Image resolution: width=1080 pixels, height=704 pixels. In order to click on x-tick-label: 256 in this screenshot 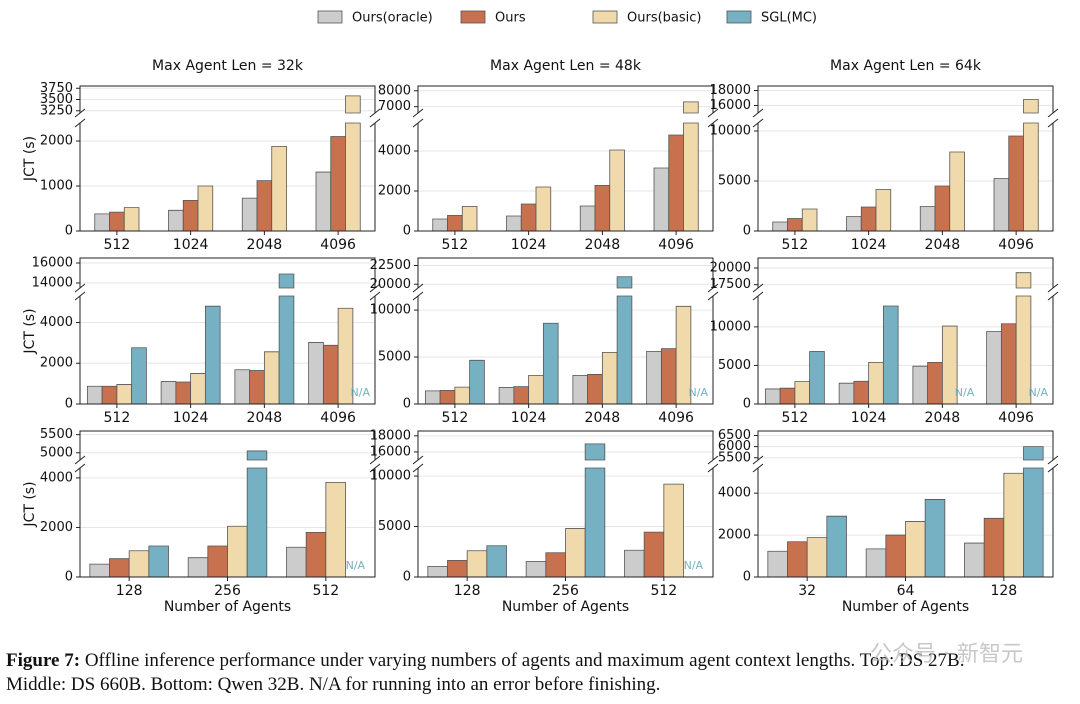, I will do `click(227, 591)`.